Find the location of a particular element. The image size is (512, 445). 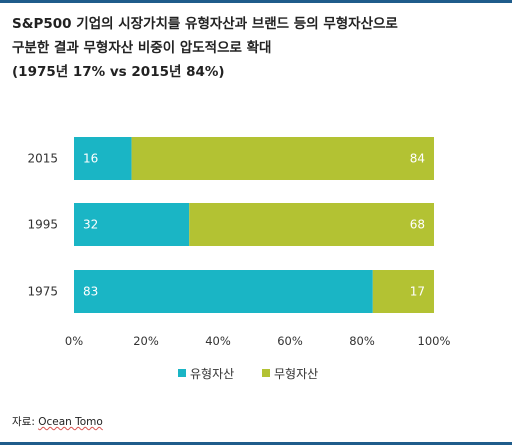

category-label-1975: 1975 is located at coordinates (42, 292).